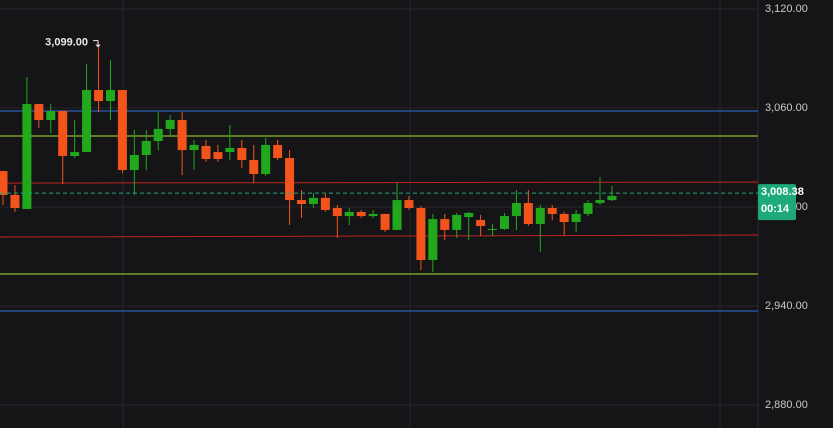 The height and width of the screenshot is (428, 833). What do you see at coordinates (775, 209) in the screenshot?
I see `countdown-label: 00:14` at bounding box center [775, 209].